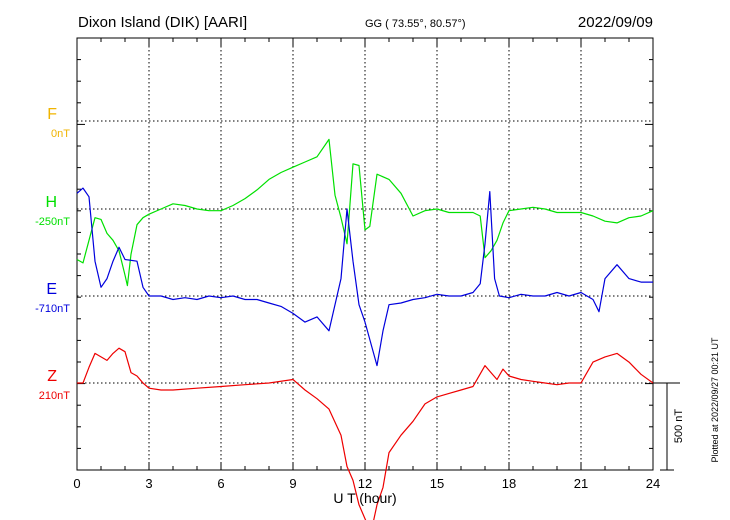 The height and width of the screenshot is (520, 730). I want to click on series-baseline-h: -250nT, so click(52, 222).